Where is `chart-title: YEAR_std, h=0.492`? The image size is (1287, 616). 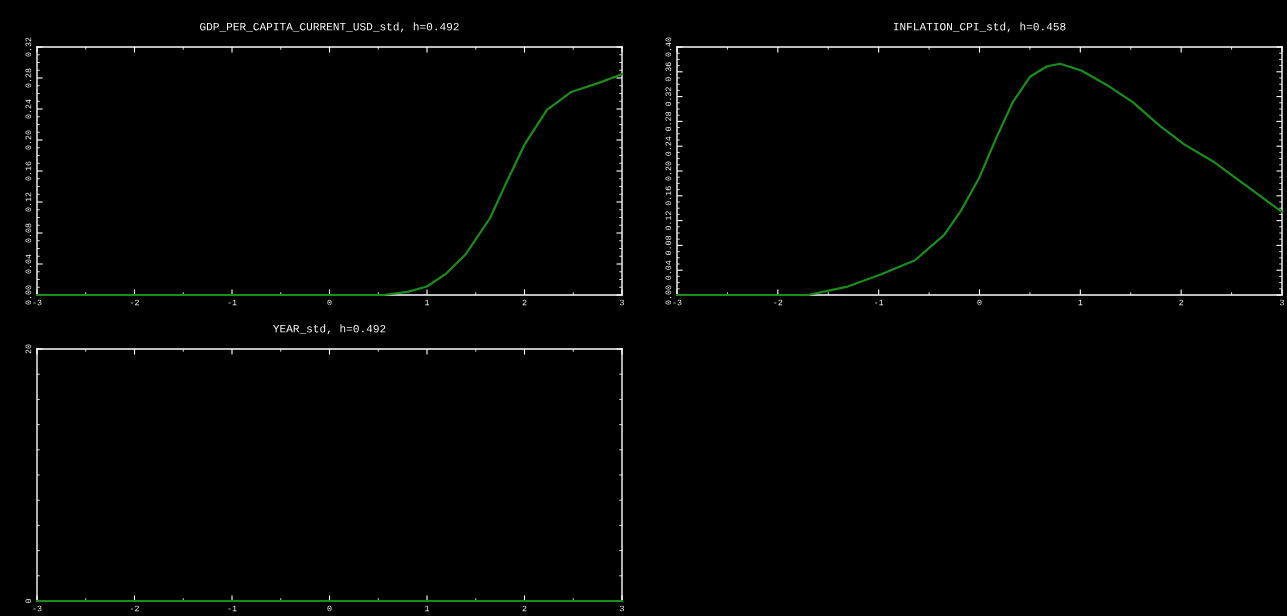 chart-title: YEAR_std, h=0.492 is located at coordinates (329, 329).